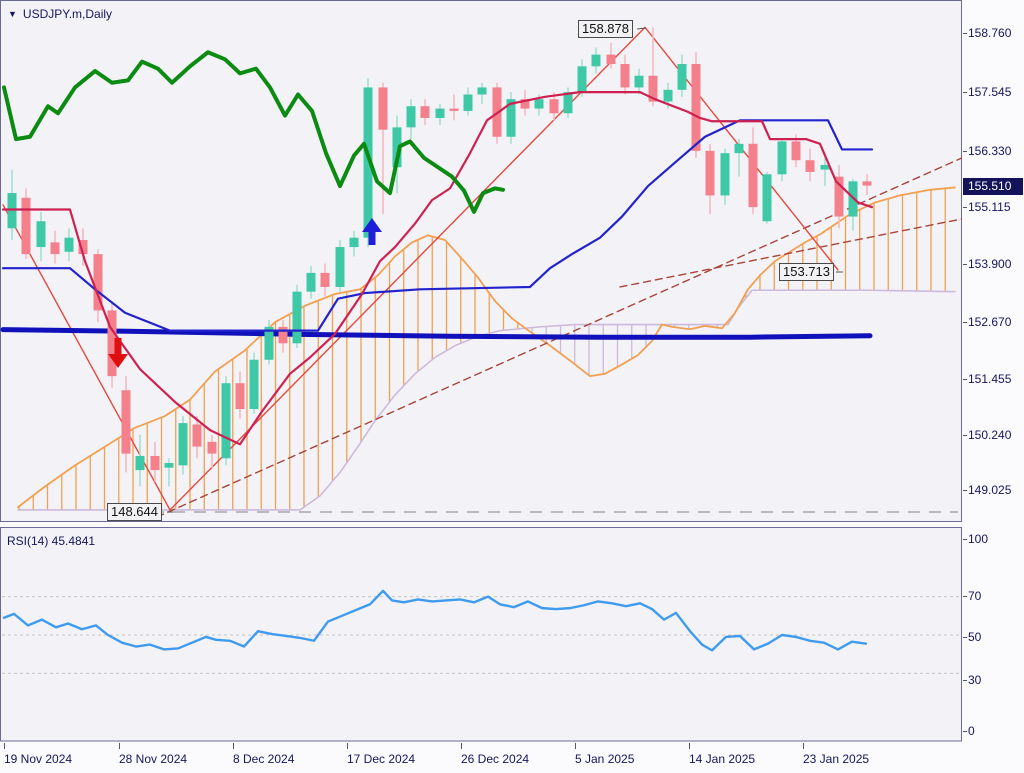 This screenshot has width=1024, height=773. I want to click on time-tick-label: 8 Dec 2024, so click(264, 754).